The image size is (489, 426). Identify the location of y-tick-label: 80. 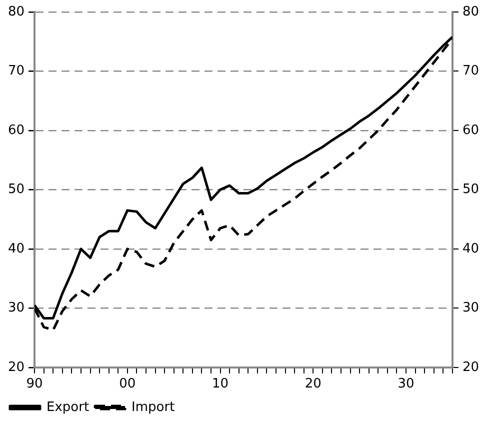
(471, 12).